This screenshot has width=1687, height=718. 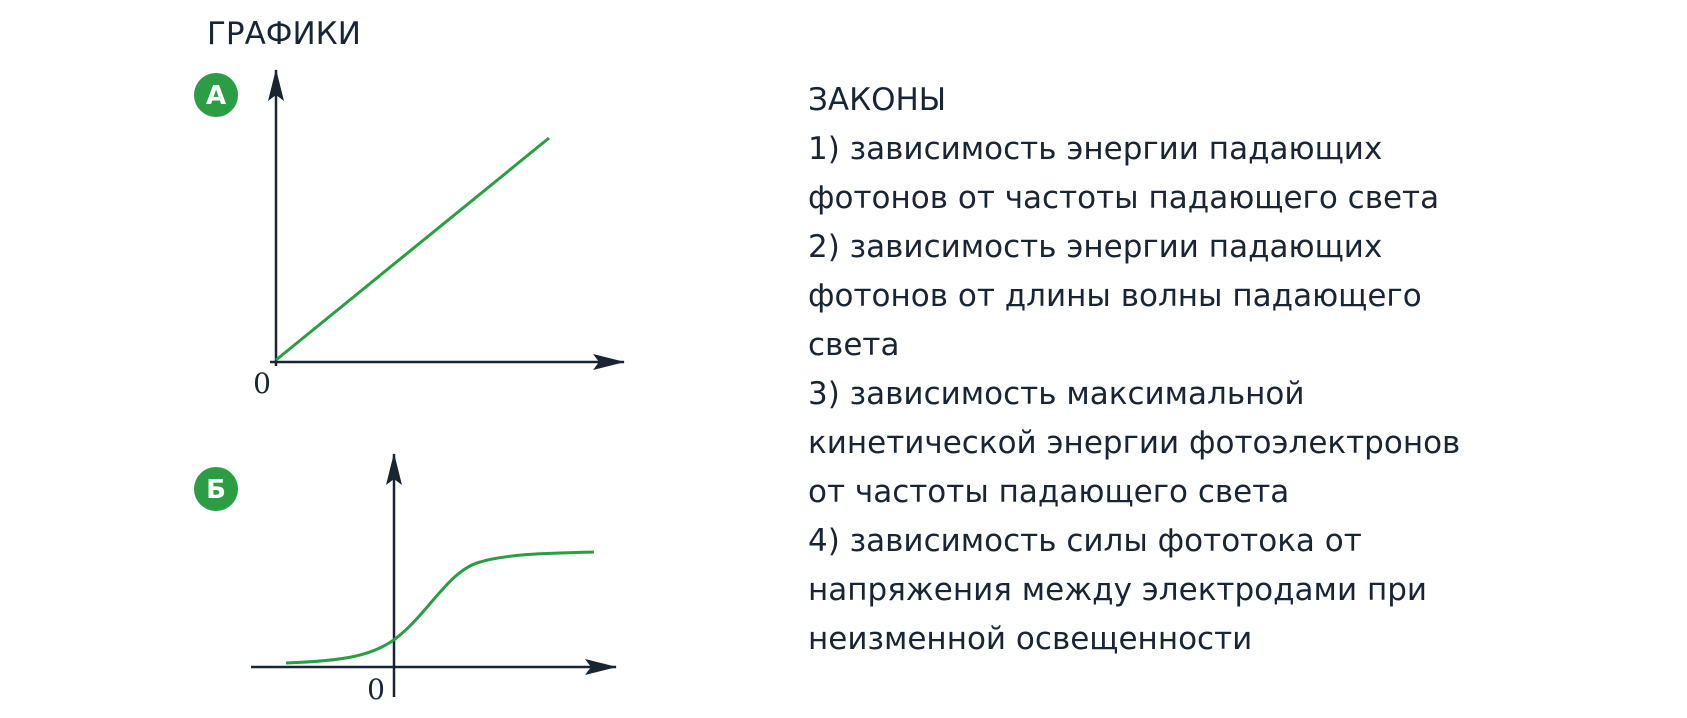 What do you see at coordinates (853, 345) in the screenshot?
I see `law-line: света` at bounding box center [853, 345].